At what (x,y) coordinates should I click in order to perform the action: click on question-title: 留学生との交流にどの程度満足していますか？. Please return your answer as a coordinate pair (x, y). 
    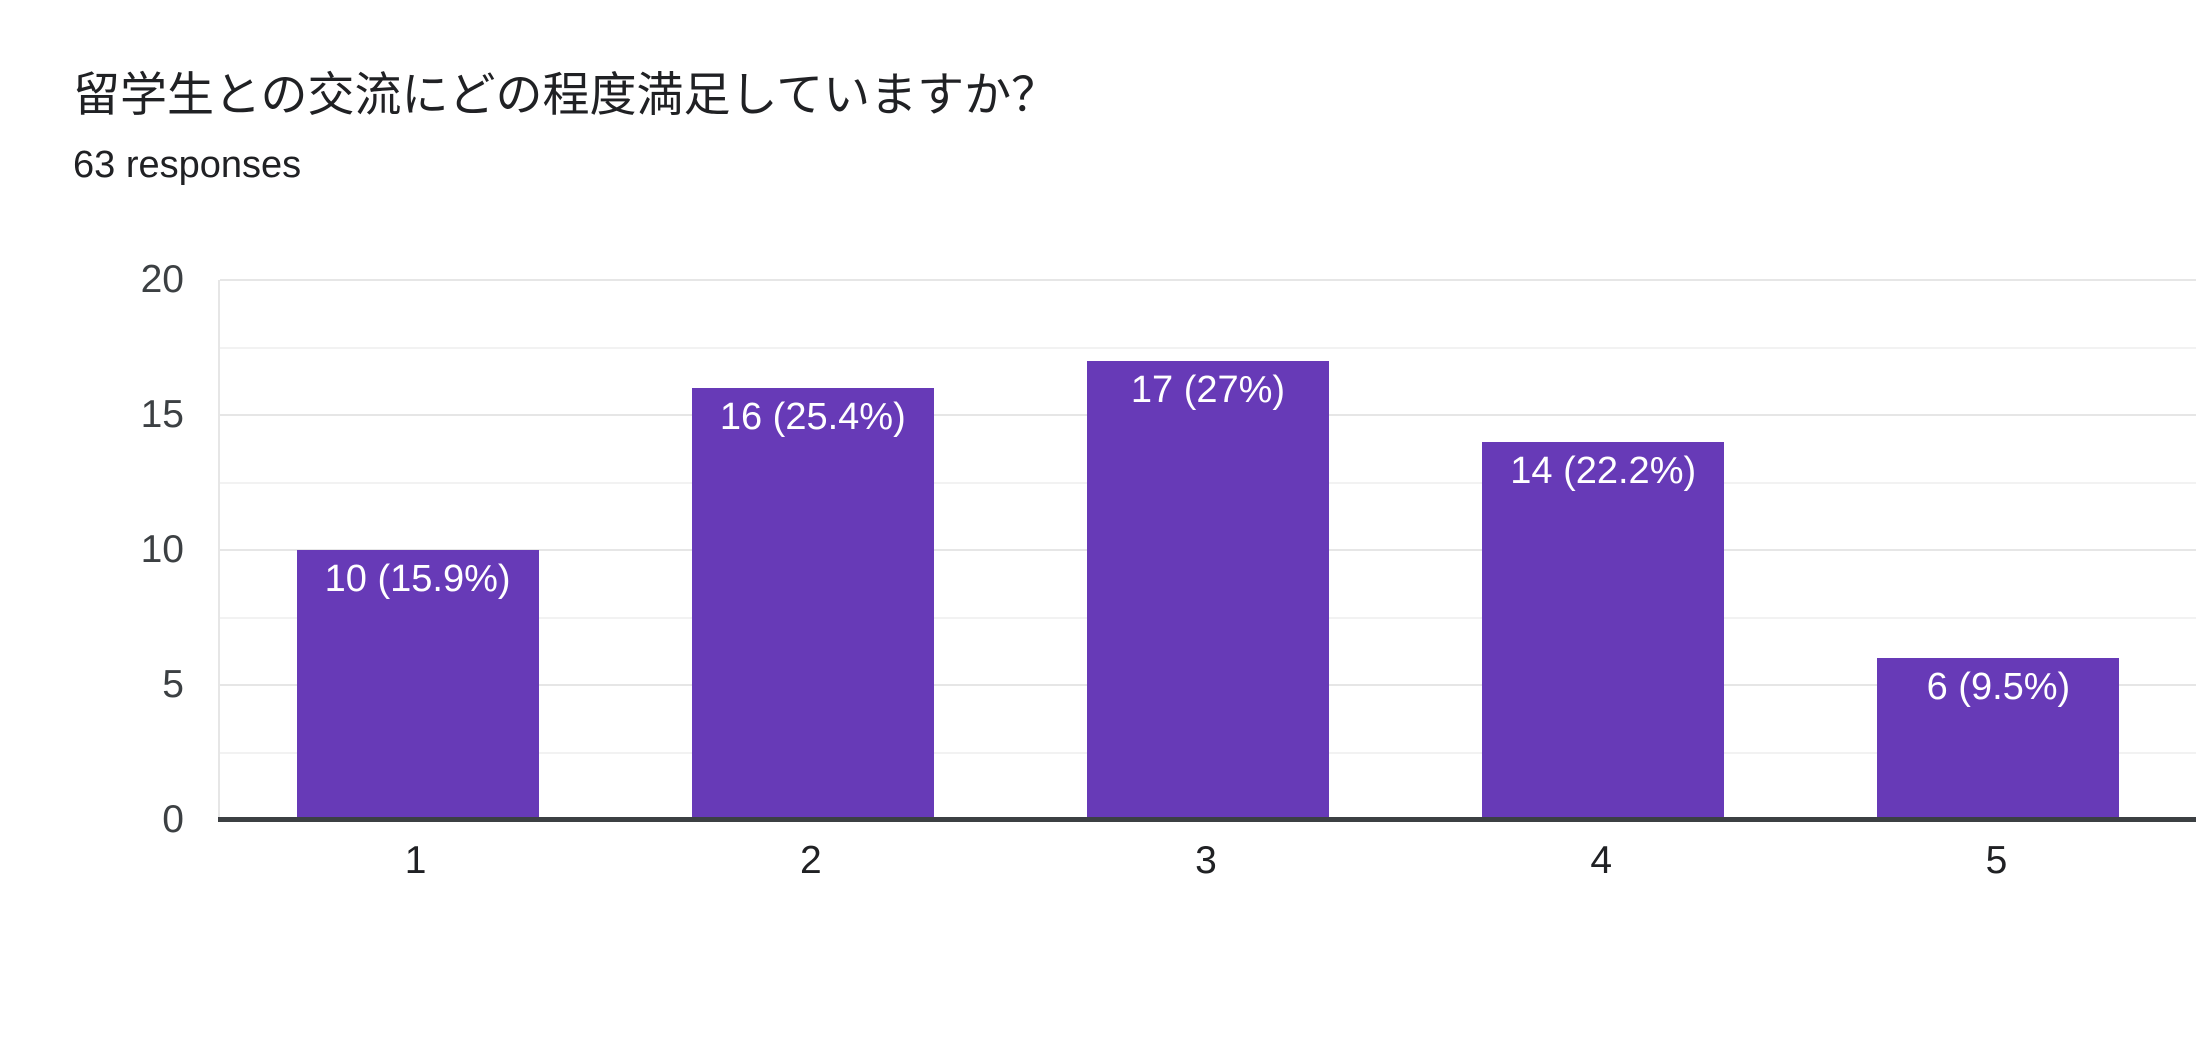
    Looking at the image, I should click on (566, 94).